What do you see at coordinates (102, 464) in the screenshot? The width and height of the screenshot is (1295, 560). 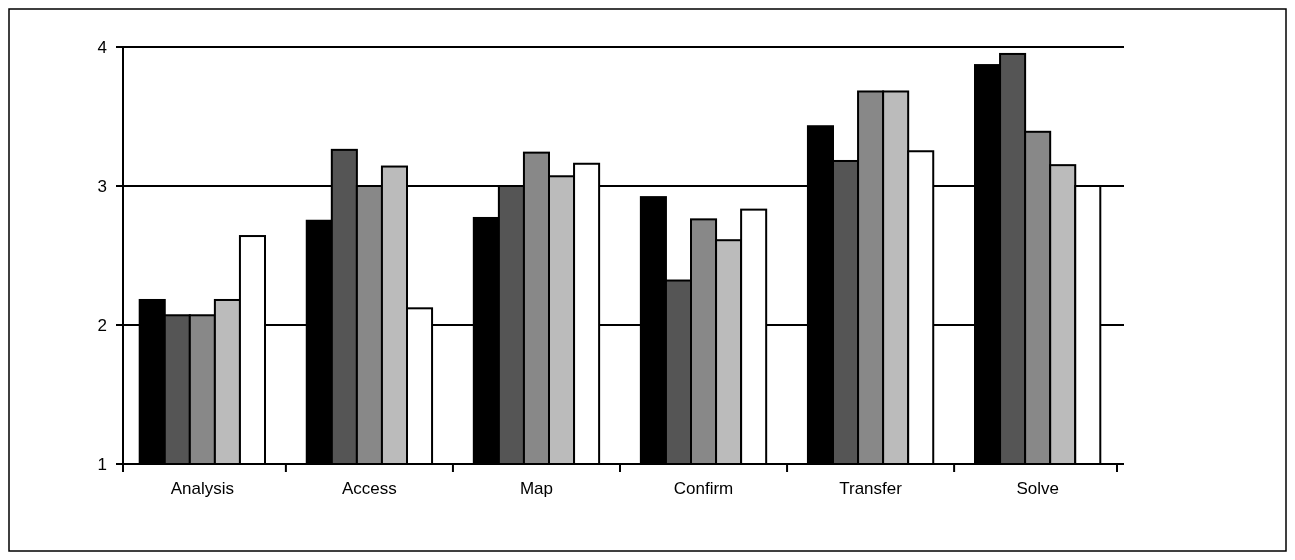 I see `y-tick-label: 1` at bounding box center [102, 464].